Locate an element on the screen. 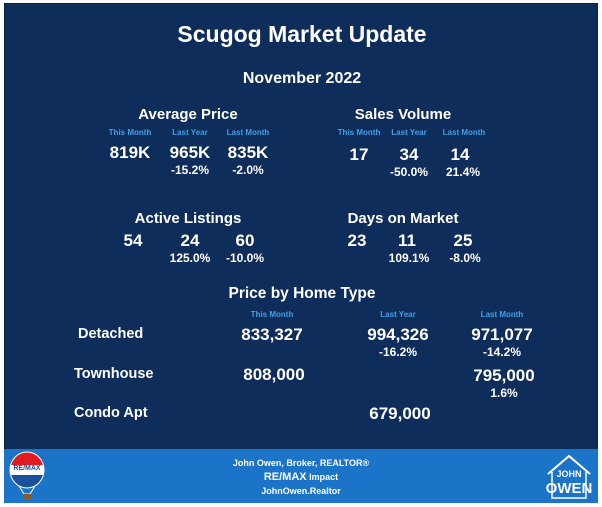 Image resolution: width=602 pixels, height=507 pixels. house-outline-icon is located at coordinates (569, 476).